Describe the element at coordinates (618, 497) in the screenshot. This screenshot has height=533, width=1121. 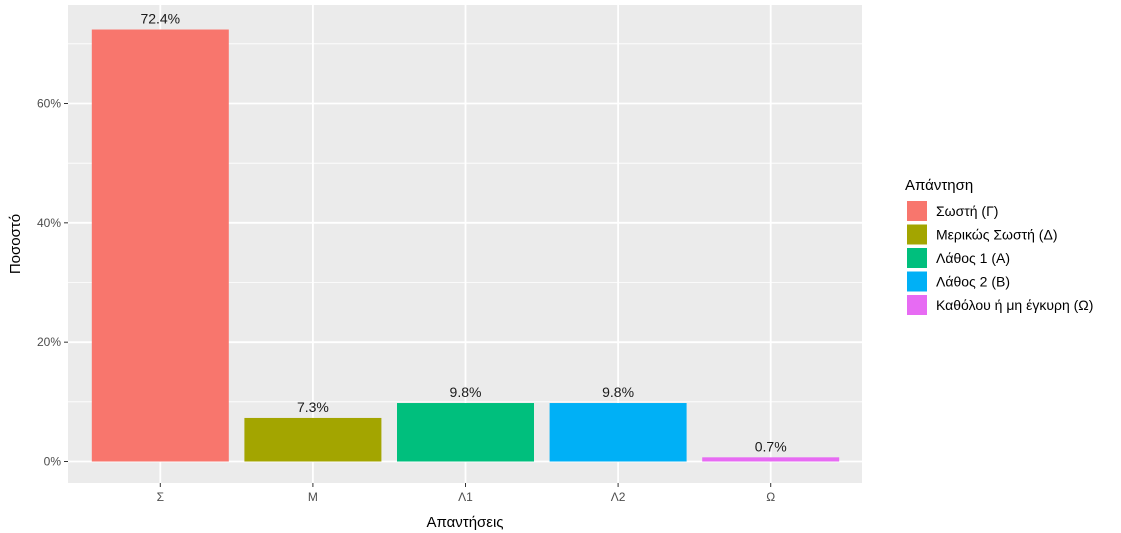
I see `x-tick-label: Λ2` at that location.